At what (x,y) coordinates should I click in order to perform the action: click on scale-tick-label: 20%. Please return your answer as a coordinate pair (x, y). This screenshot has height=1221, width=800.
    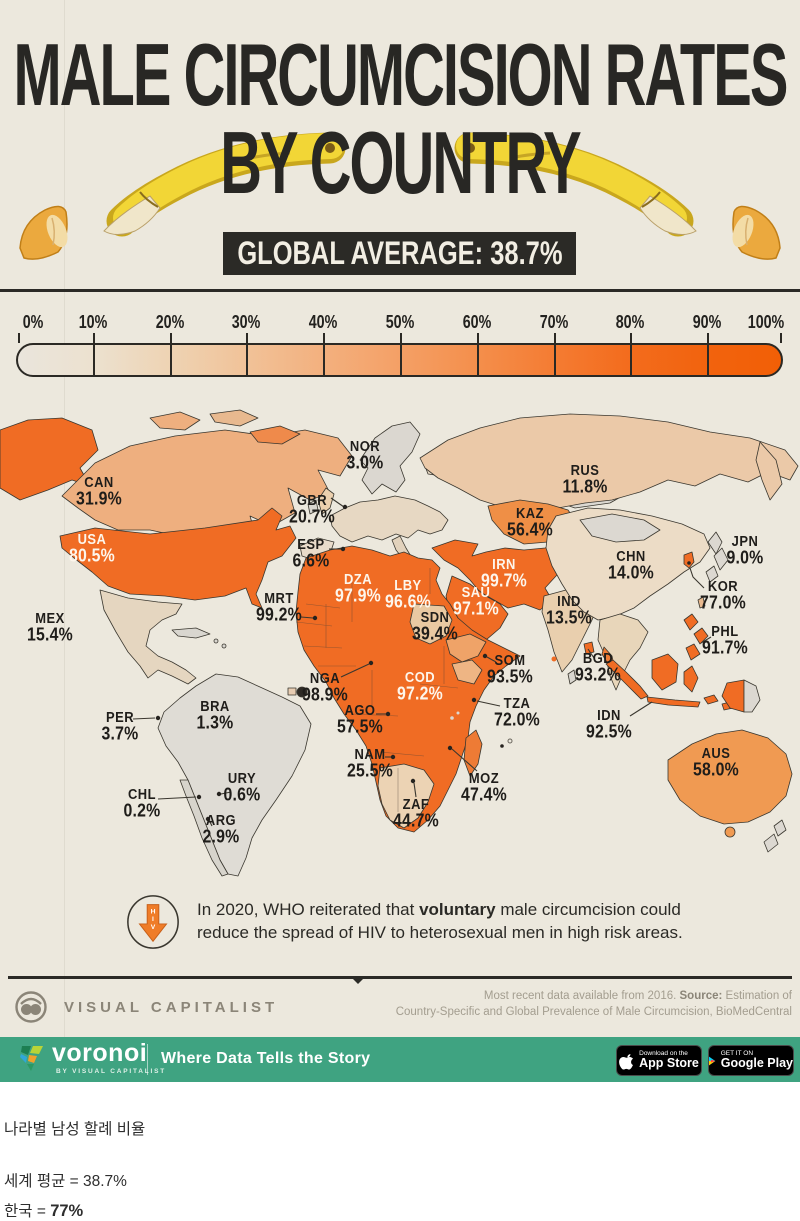
    Looking at the image, I should click on (169, 322).